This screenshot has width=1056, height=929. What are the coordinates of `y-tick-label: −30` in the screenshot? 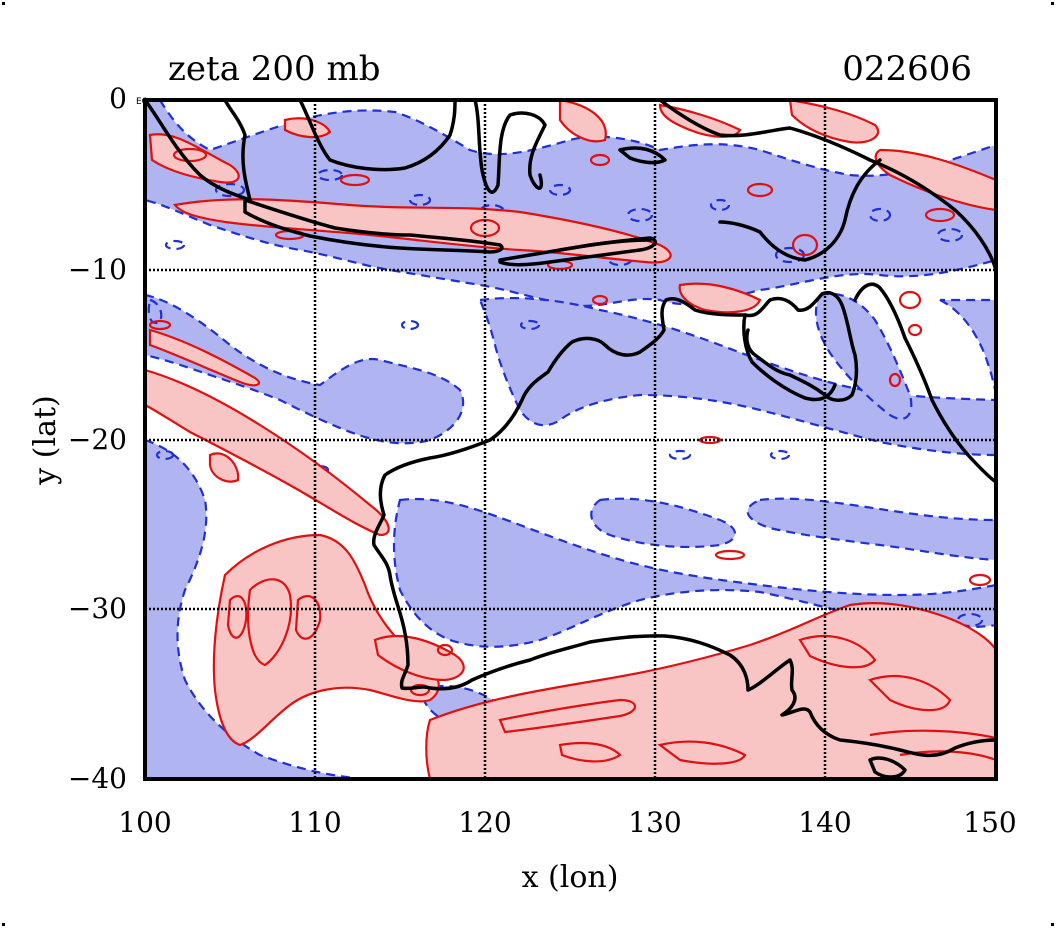 It's located at (97, 608).